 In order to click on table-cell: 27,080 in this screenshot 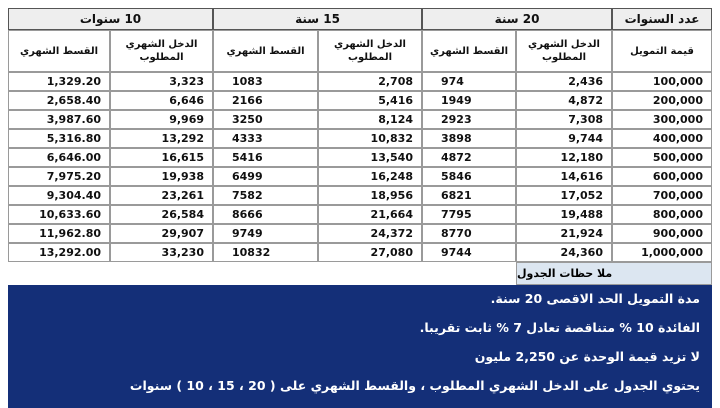, I will do `click(370, 252)`.